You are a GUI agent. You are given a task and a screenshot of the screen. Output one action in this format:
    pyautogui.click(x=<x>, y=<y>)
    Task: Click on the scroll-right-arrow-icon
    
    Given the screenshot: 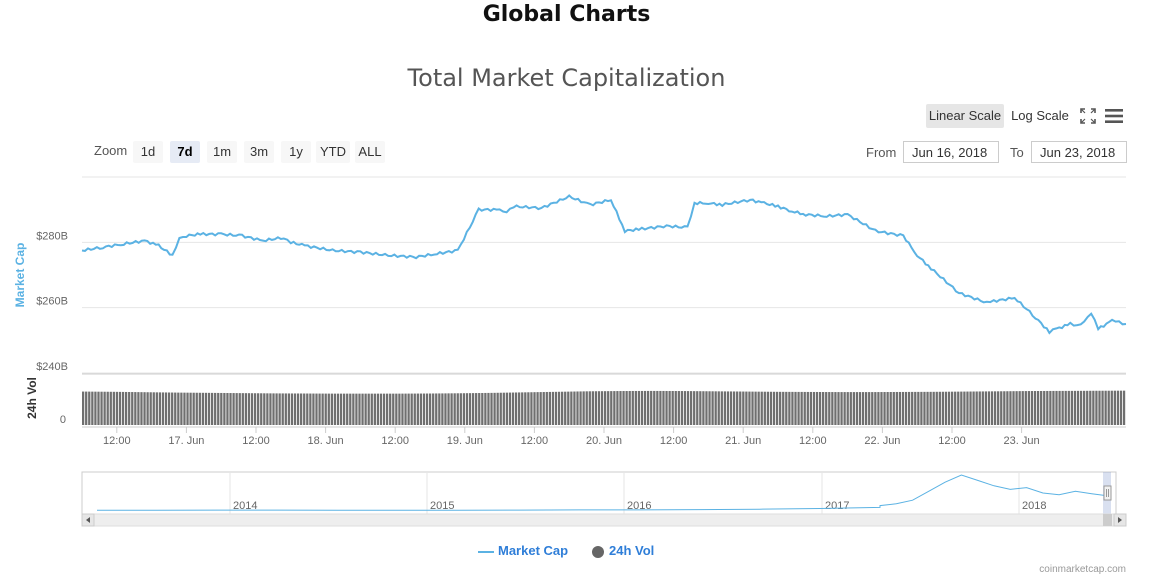 What is the action you would take?
    pyautogui.click(x=1120, y=520)
    